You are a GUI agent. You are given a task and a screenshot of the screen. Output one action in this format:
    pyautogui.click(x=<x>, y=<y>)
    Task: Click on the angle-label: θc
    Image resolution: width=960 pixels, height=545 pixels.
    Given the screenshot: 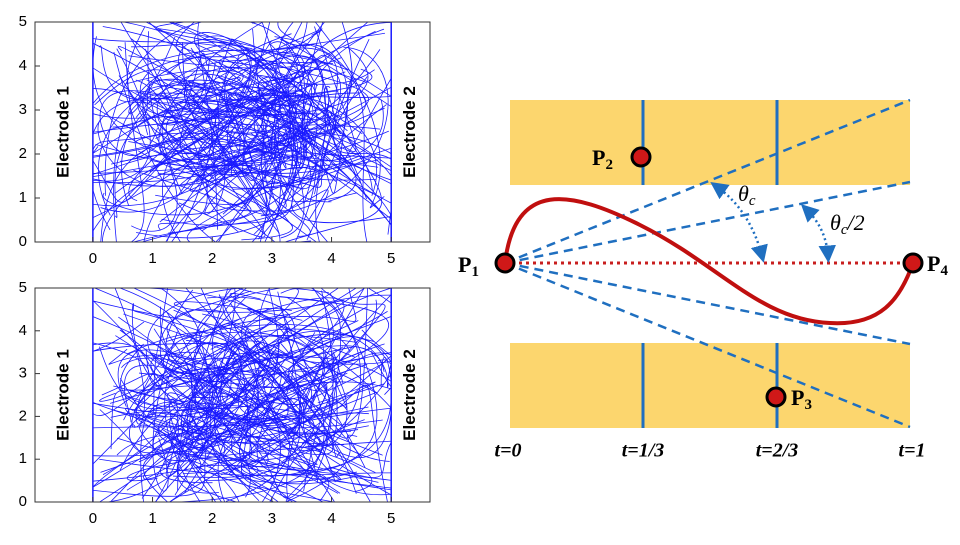 What is the action you would take?
    pyautogui.click(x=747, y=195)
    